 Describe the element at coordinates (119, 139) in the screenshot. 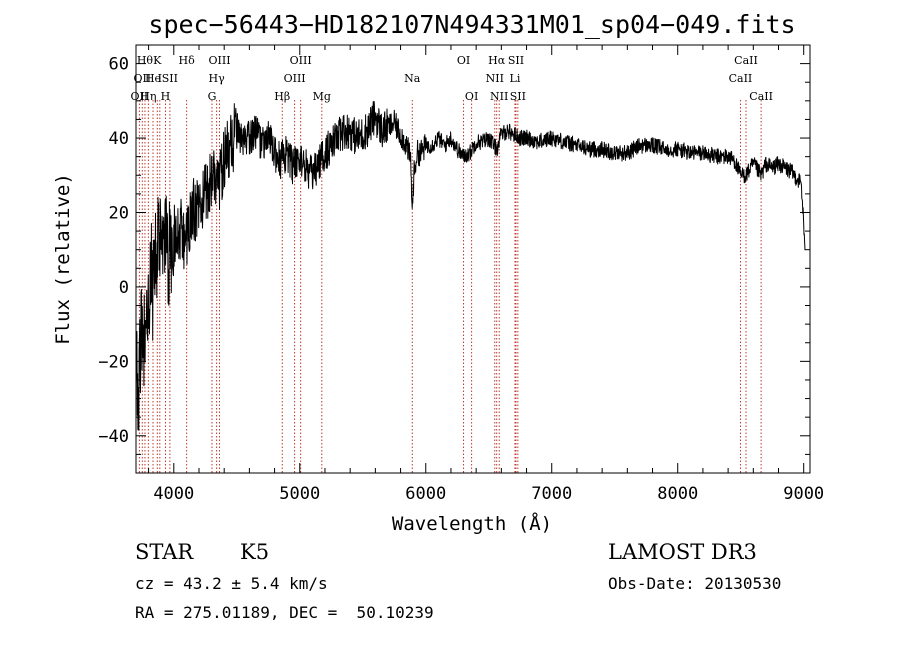

I see `y-tick-label: 40` at that location.